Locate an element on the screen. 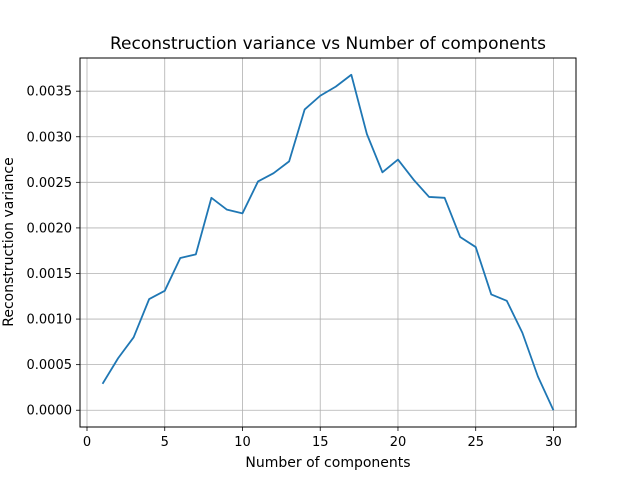 The image size is (640, 480). y-tick-label: 0.0030 is located at coordinates (50, 137).